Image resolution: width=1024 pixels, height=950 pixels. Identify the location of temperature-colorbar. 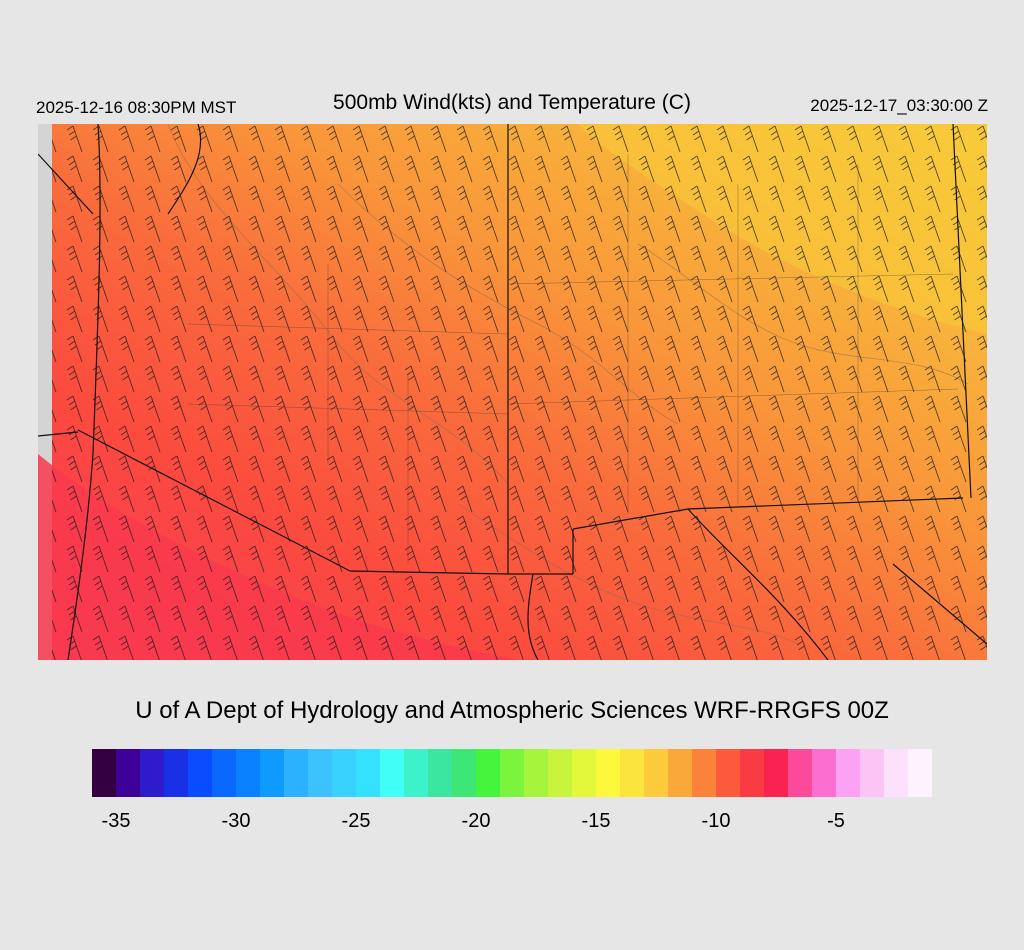
(512, 773).